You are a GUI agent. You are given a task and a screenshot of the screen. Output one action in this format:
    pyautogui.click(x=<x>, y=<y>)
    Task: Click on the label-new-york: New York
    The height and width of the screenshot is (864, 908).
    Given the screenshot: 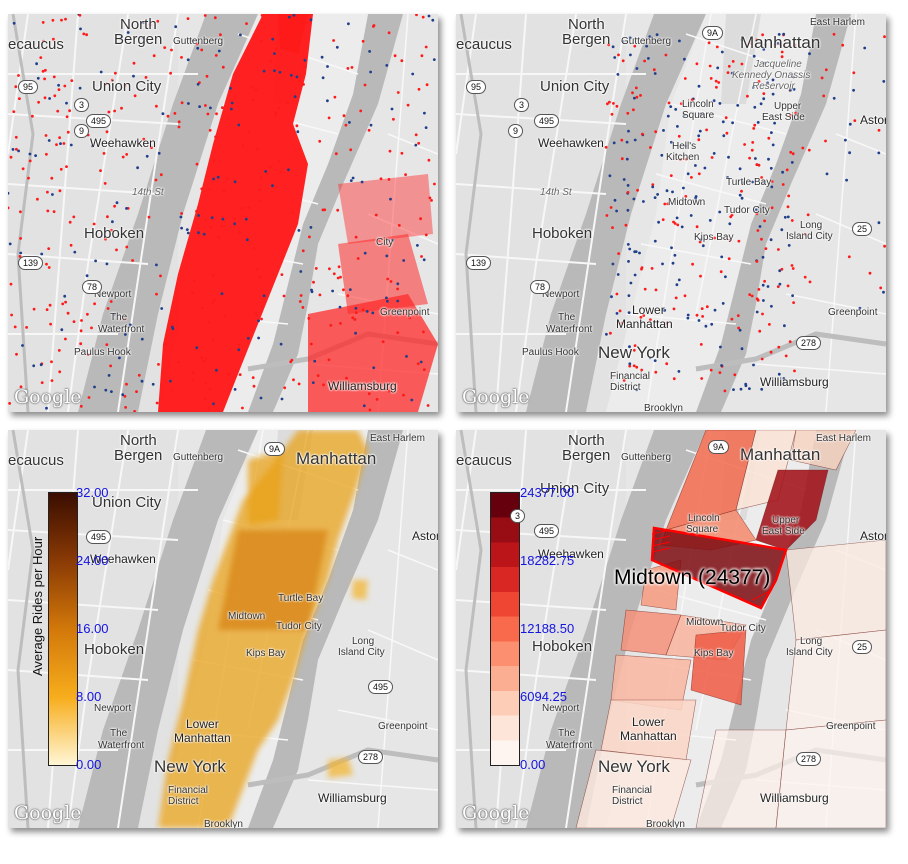 What is the action you would take?
    pyautogui.click(x=190, y=766)
    